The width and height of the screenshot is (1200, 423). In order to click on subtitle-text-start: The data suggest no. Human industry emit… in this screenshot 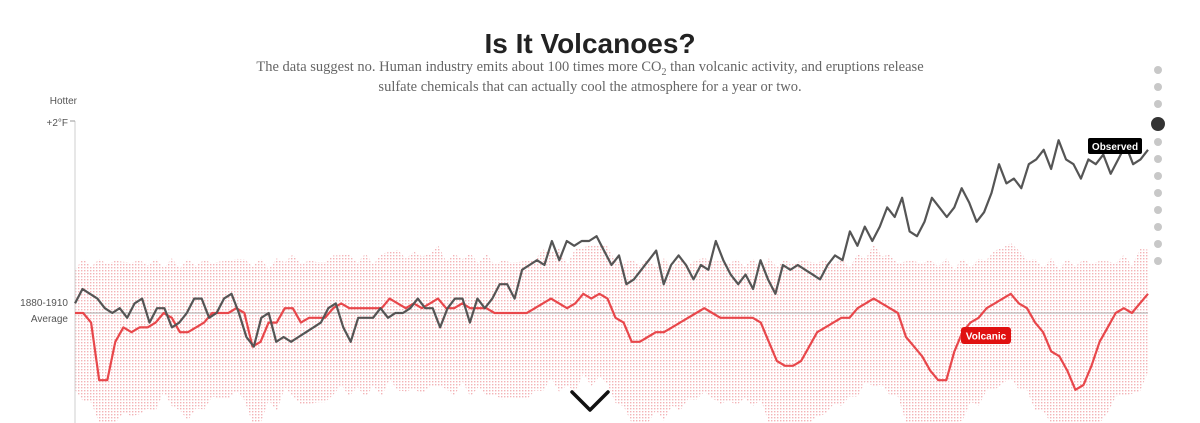, I will do `click(459, 67)`.